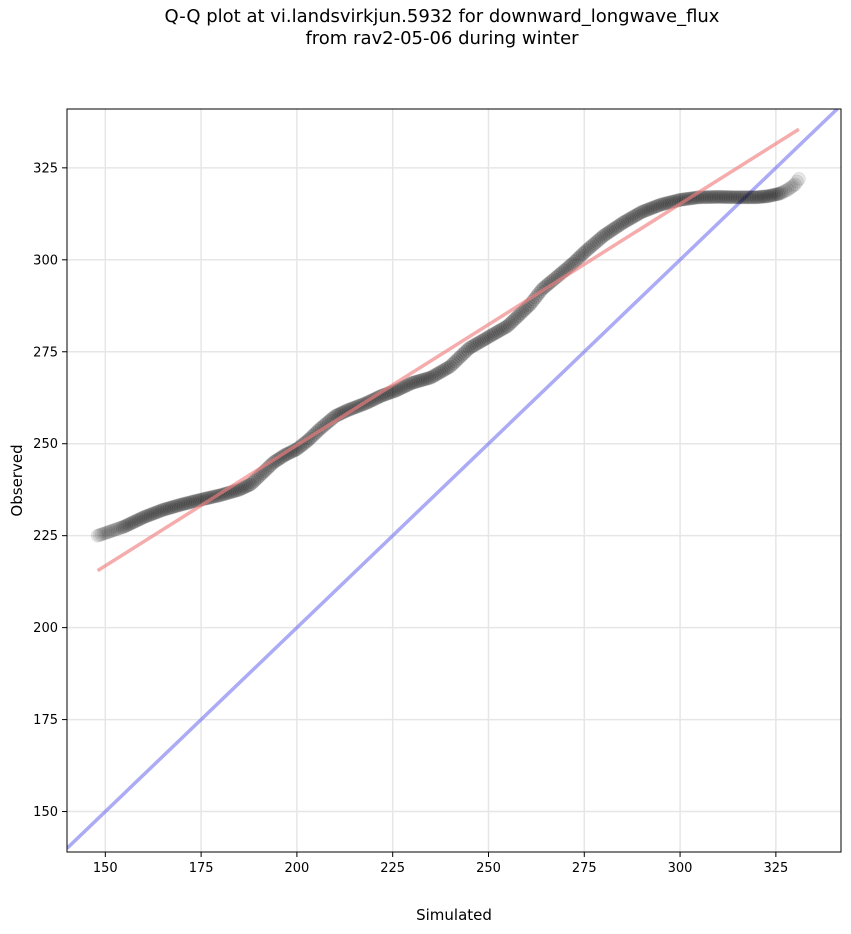  Describe the element at coordinates (454, 915) in the screenshot. I see `x-axis-label: Simulated` at that location.